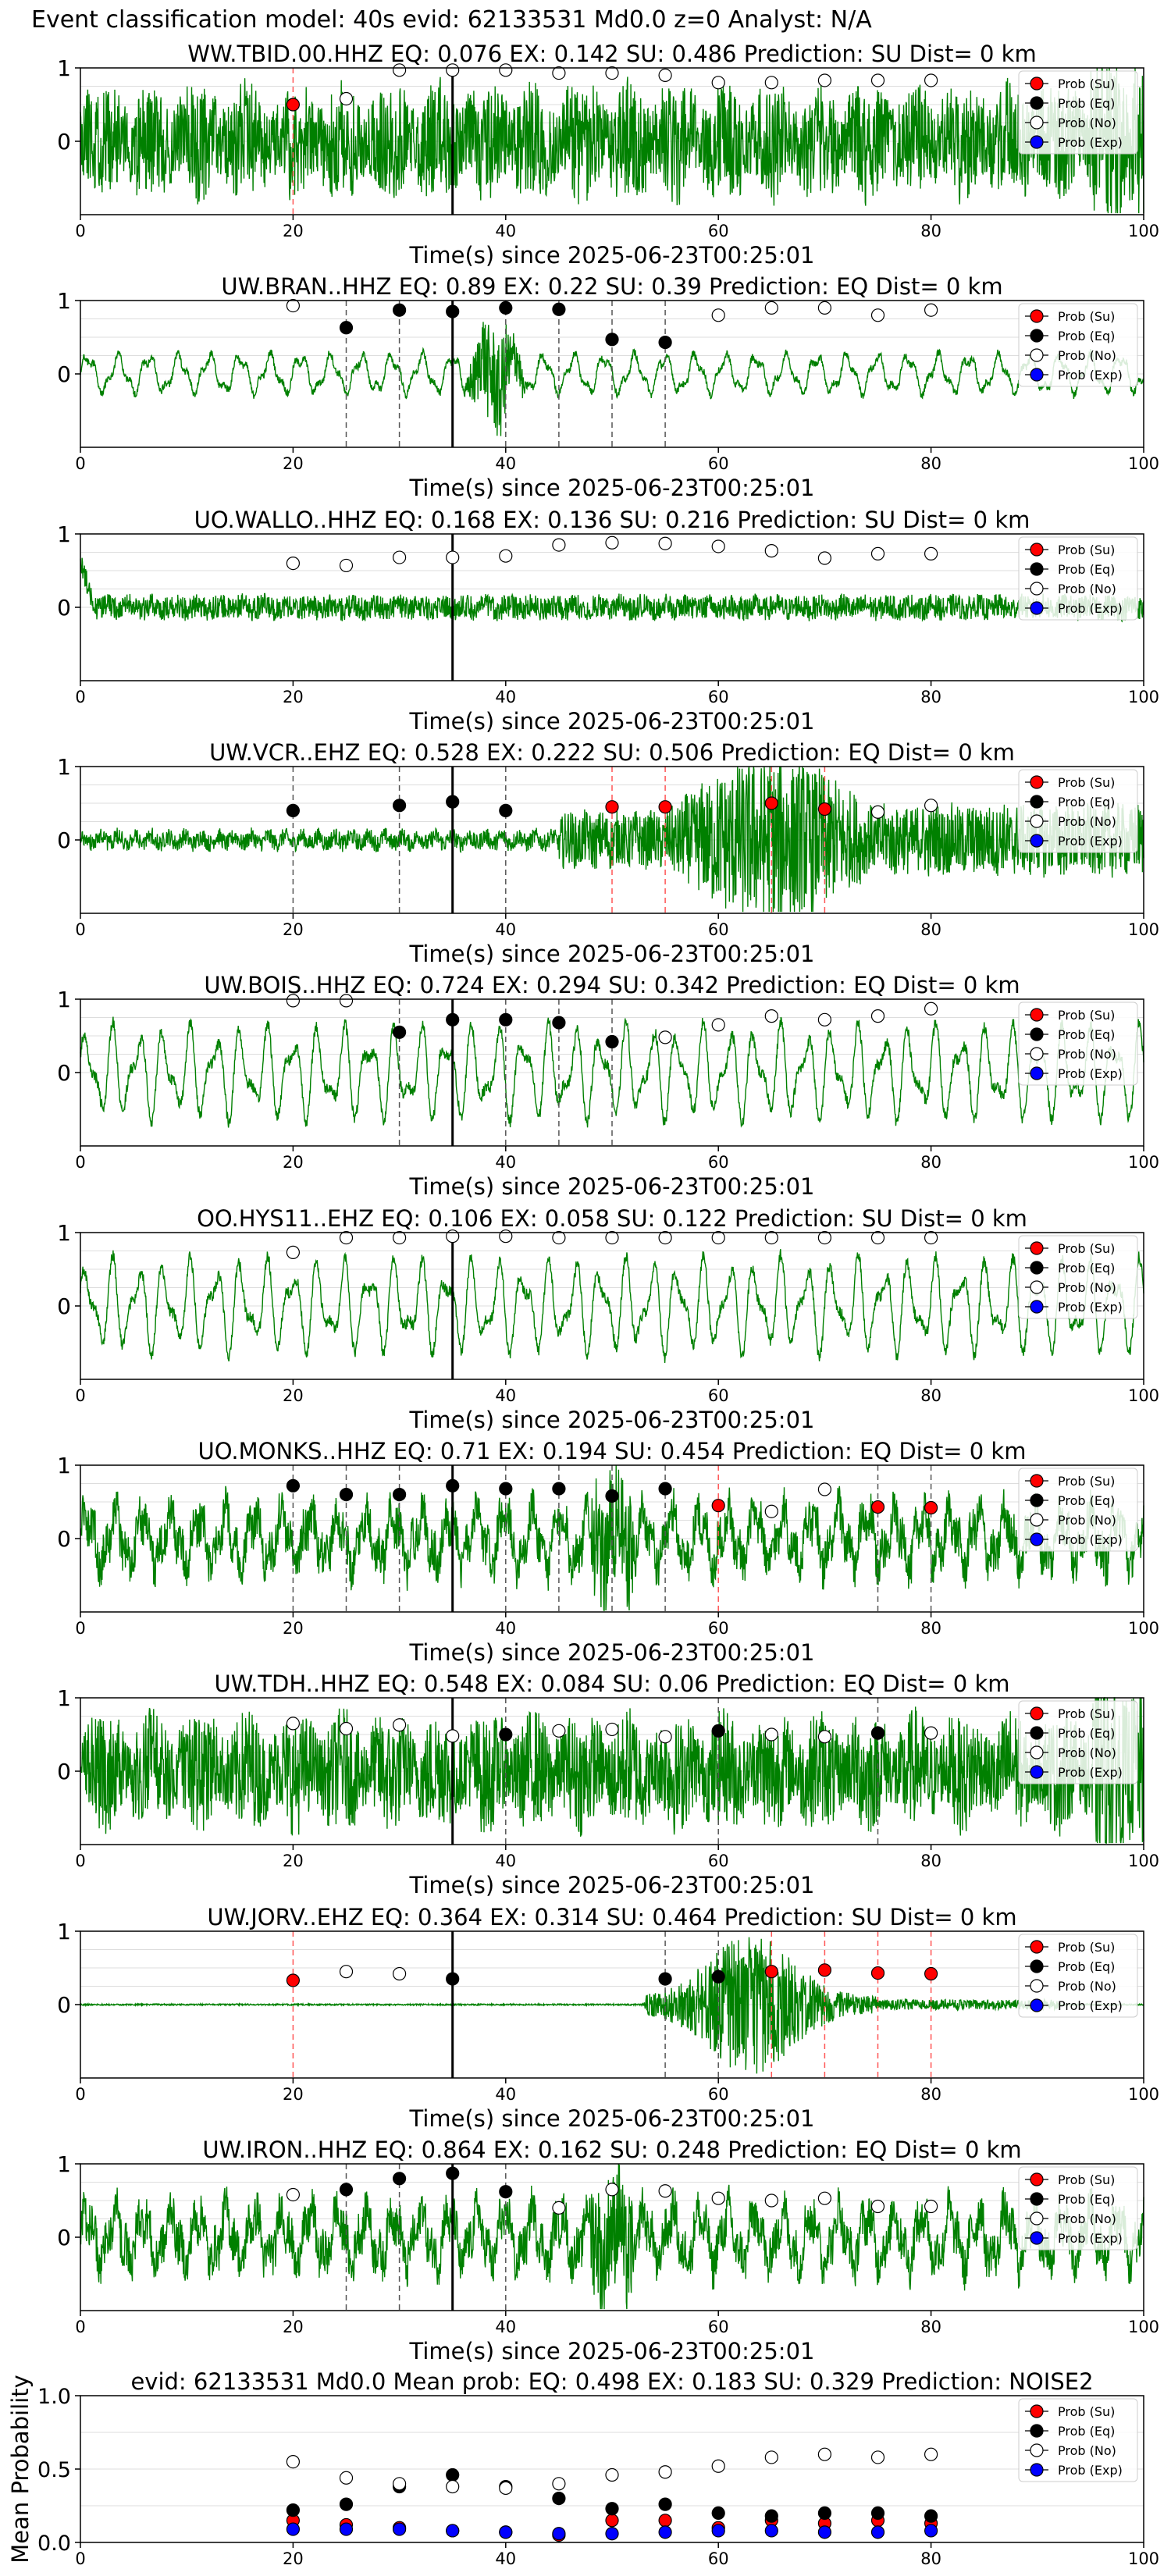  Describe the element at coordinates (612, 2521) in the screenshot. I see `mean-prob-point-su` at that location.